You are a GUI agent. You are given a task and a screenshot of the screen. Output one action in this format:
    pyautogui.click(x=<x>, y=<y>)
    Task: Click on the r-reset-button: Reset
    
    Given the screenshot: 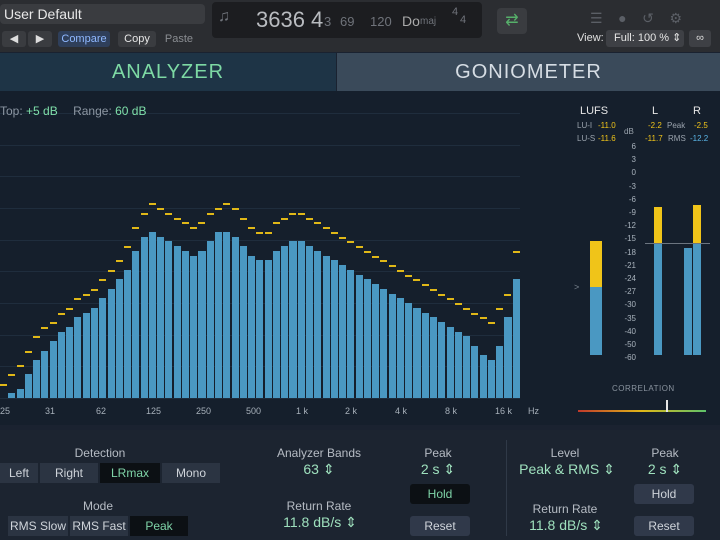 What is the action you would take?
    pyautogui.click(x=664, y=526)
    